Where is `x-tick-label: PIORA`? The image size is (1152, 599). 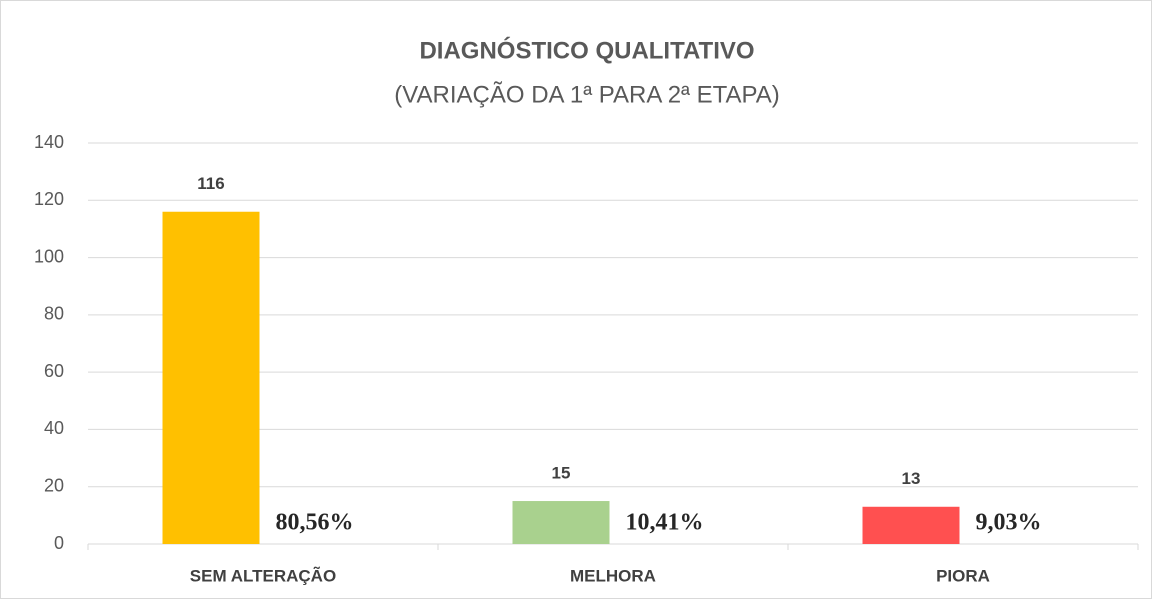
x-tick-label: PIORA is located at coordinates (963, 575).